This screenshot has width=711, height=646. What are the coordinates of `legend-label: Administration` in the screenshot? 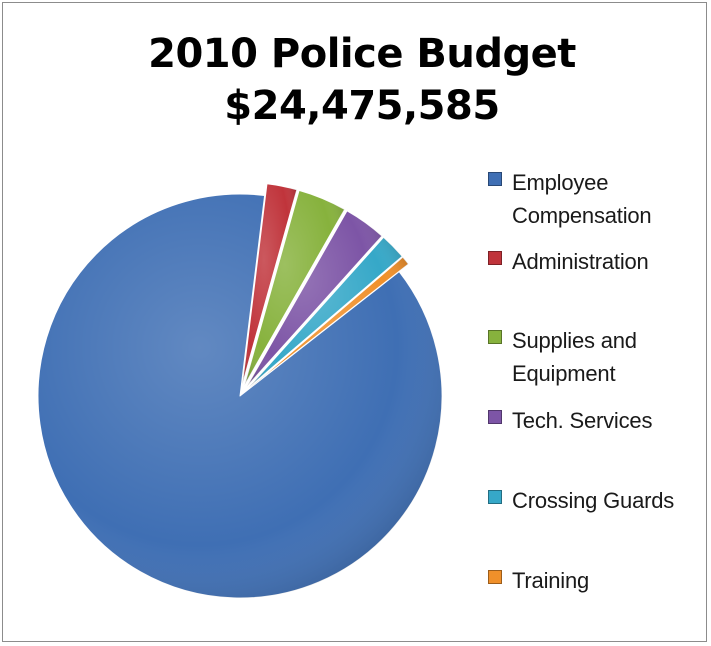 It's located at (580, 261).